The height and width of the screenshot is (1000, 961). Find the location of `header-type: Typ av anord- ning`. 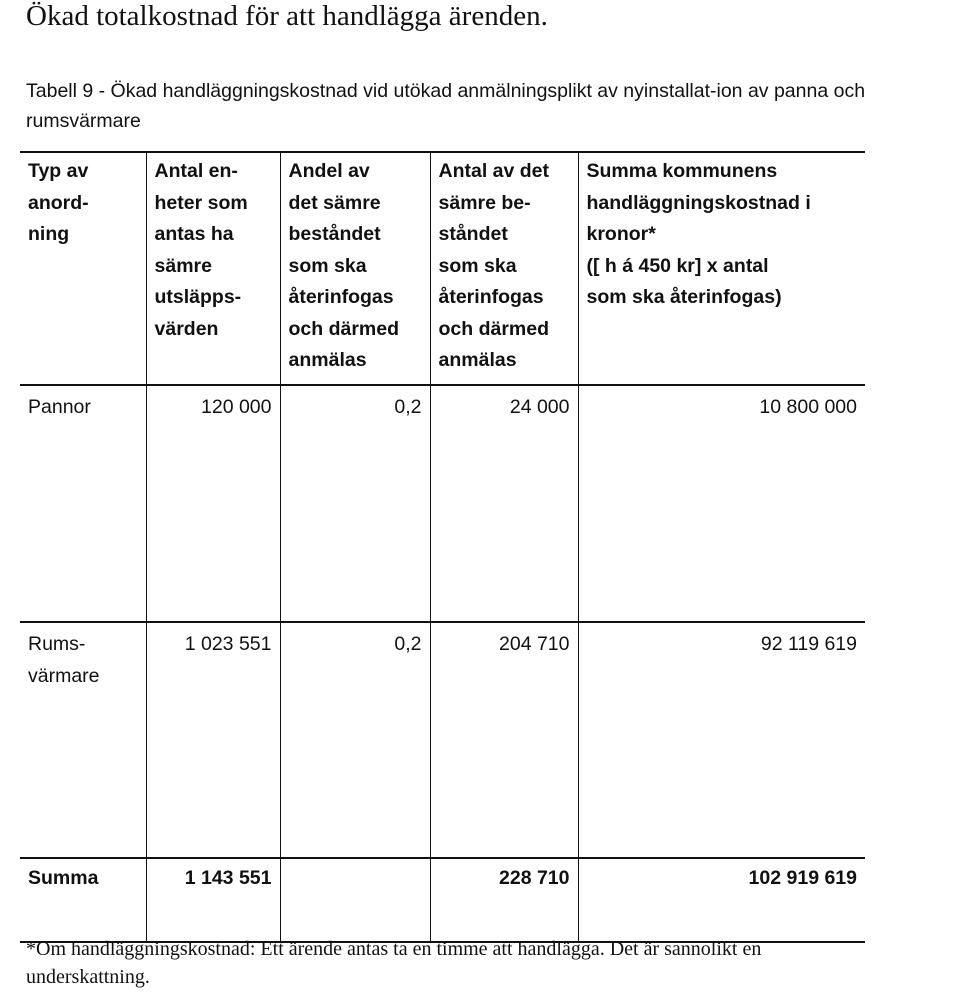

header-type: Typ av anord- ning is located at coordinates (58, 202).